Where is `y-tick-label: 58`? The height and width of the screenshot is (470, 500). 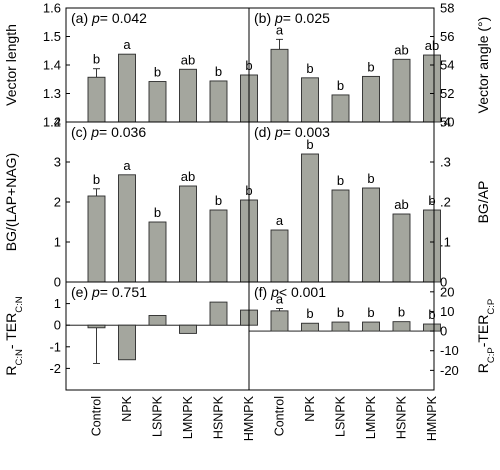 y-tick-label: 58 is located at coordinates (447, 8).